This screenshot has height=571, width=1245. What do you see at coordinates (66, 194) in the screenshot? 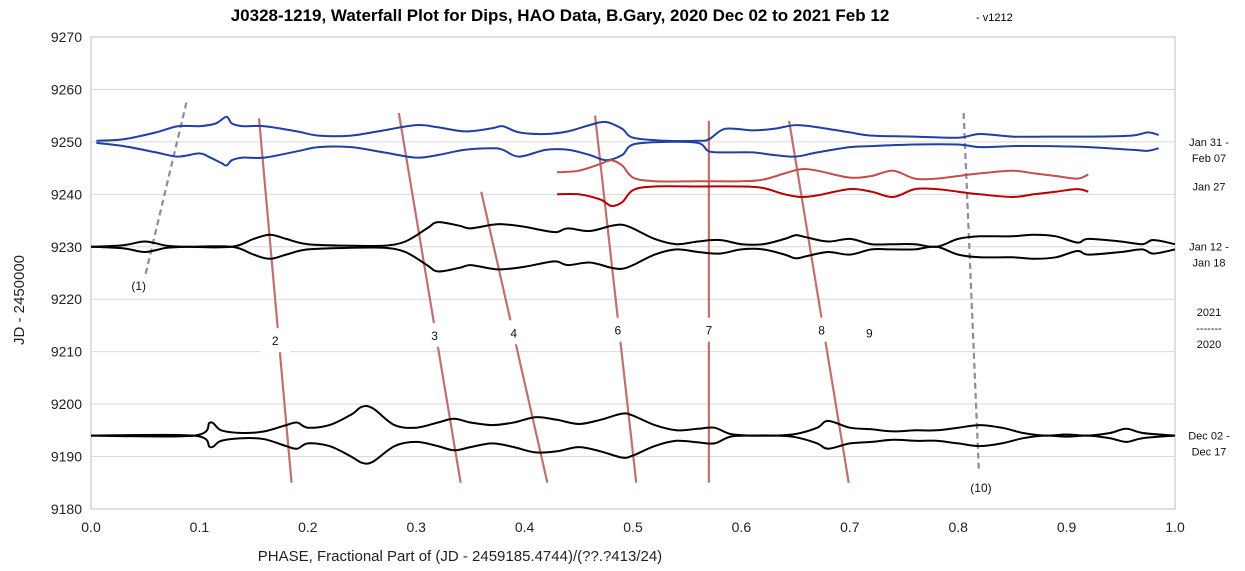
I see `y-tick-label: 9240` at bounding box center [66, 194].